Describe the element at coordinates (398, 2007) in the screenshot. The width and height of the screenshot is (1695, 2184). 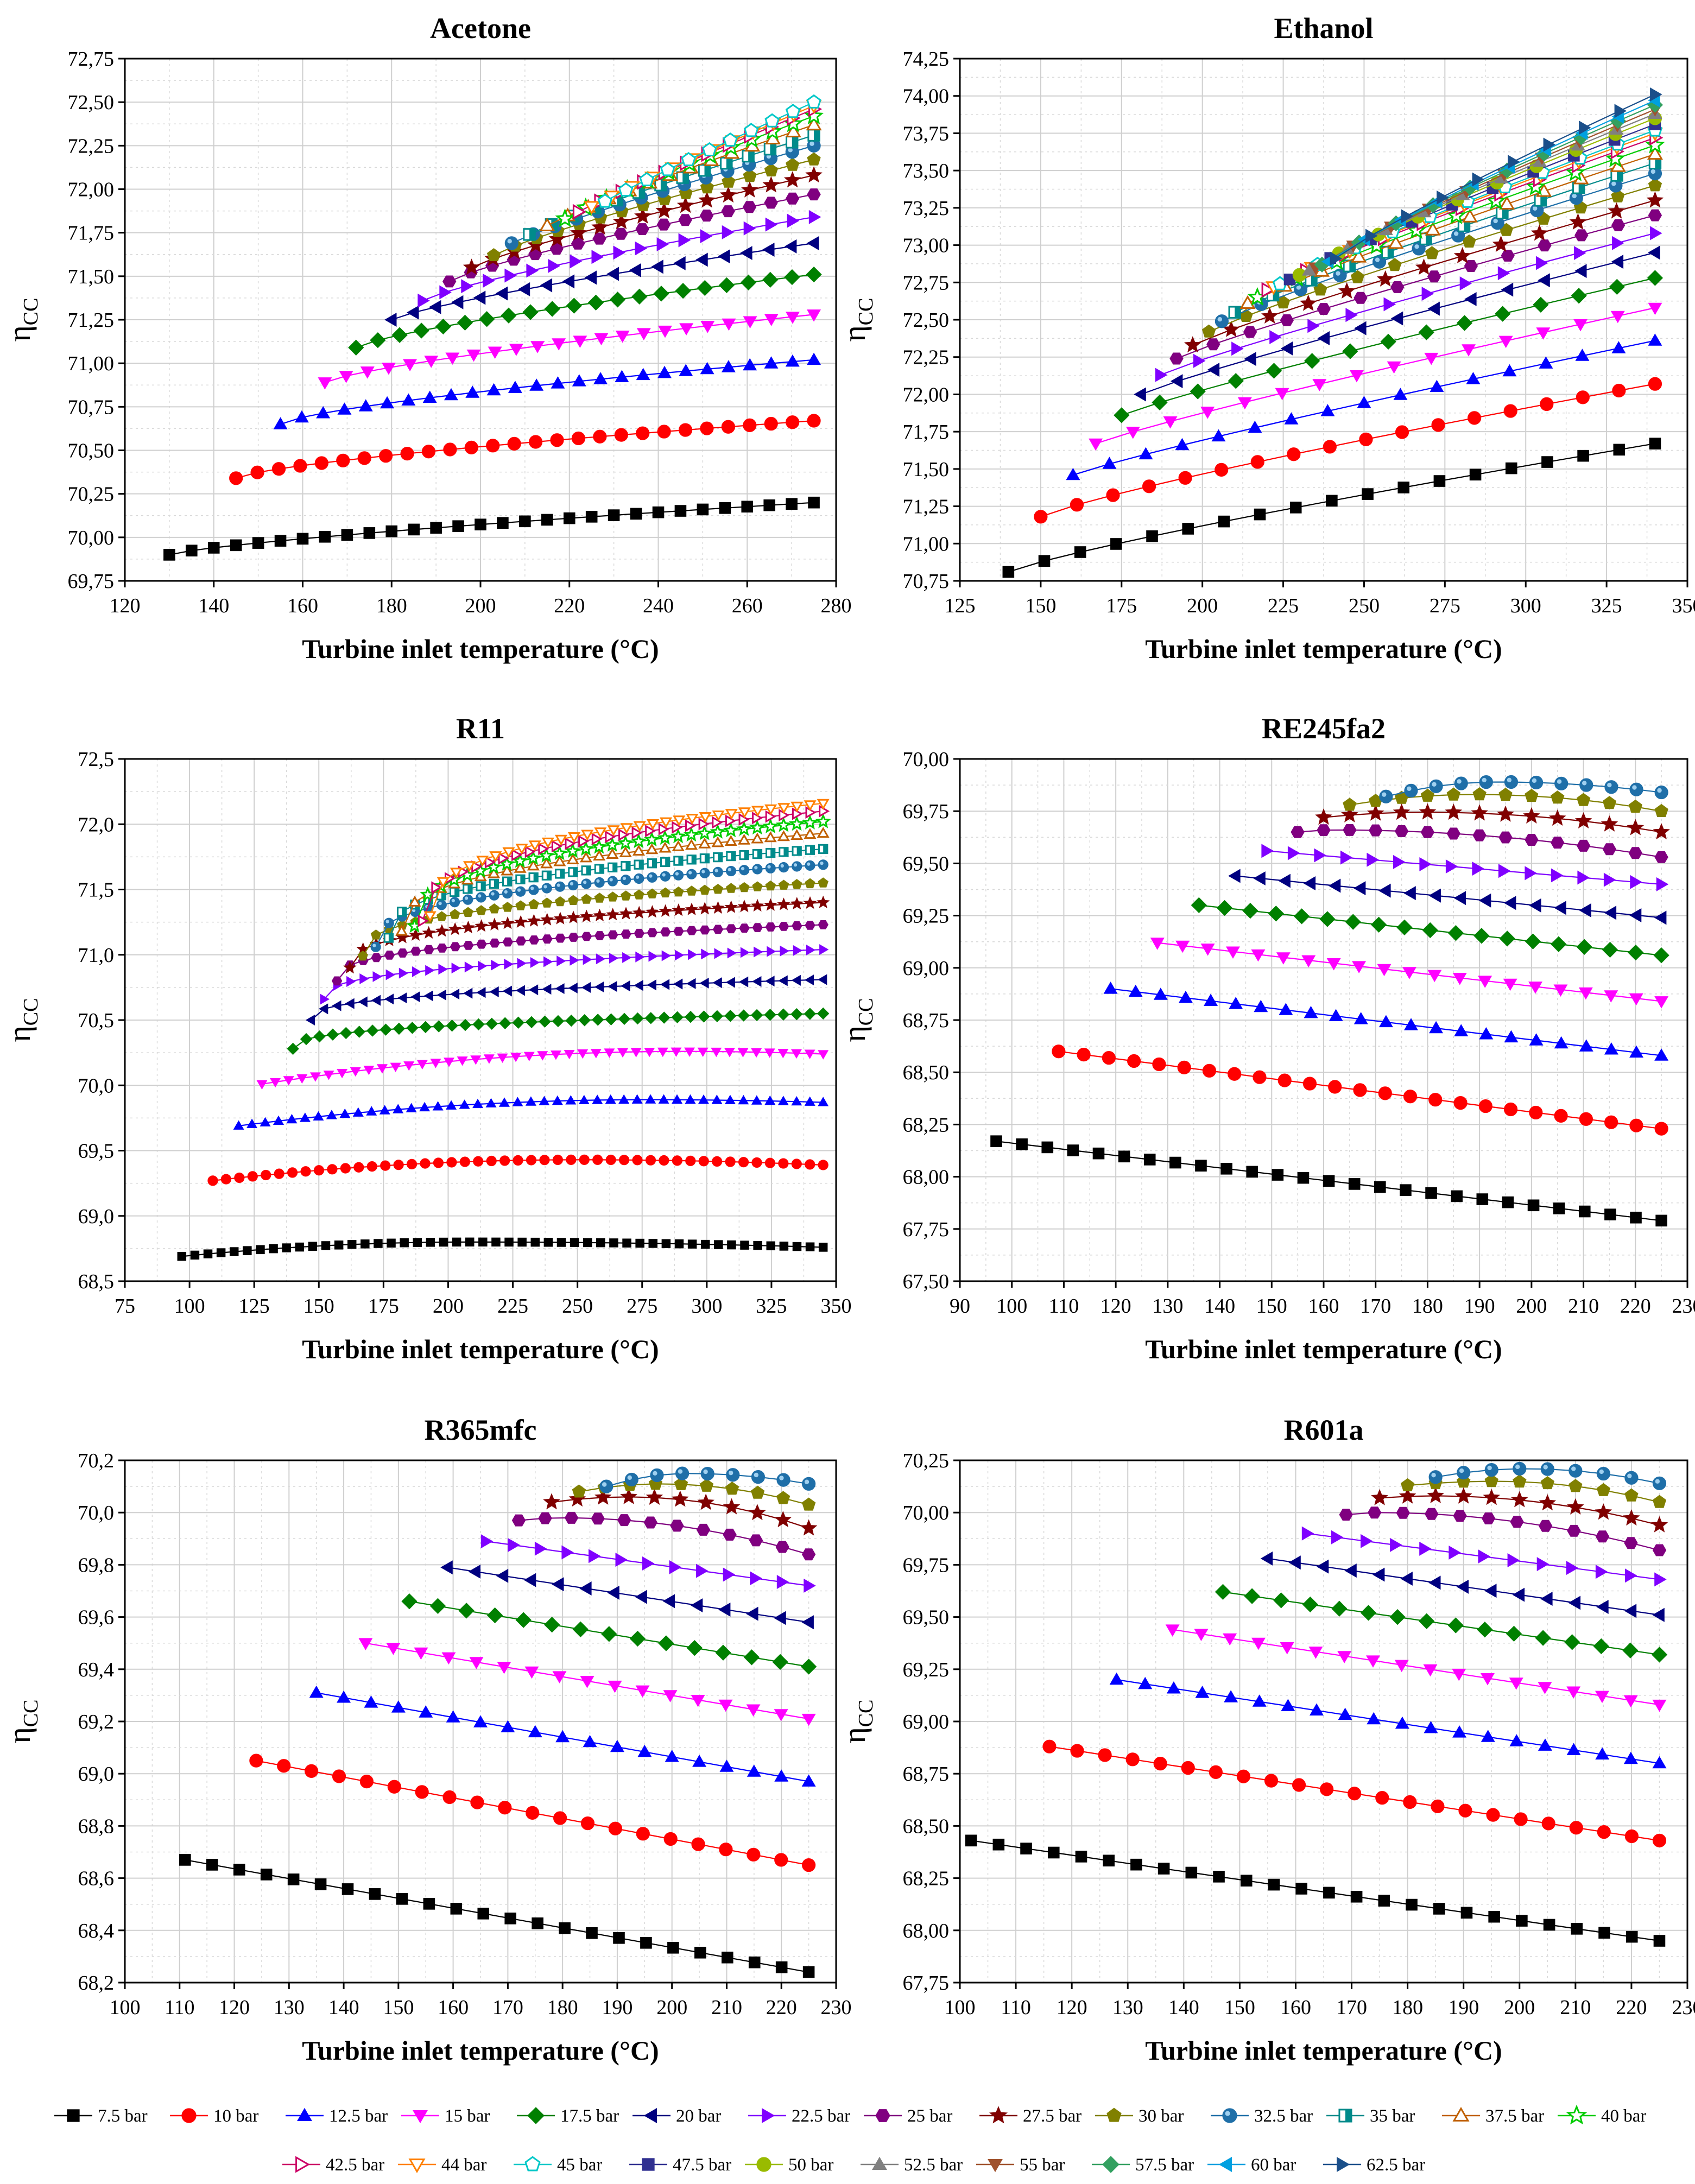
I see `x-tick-label: 150` at that location.